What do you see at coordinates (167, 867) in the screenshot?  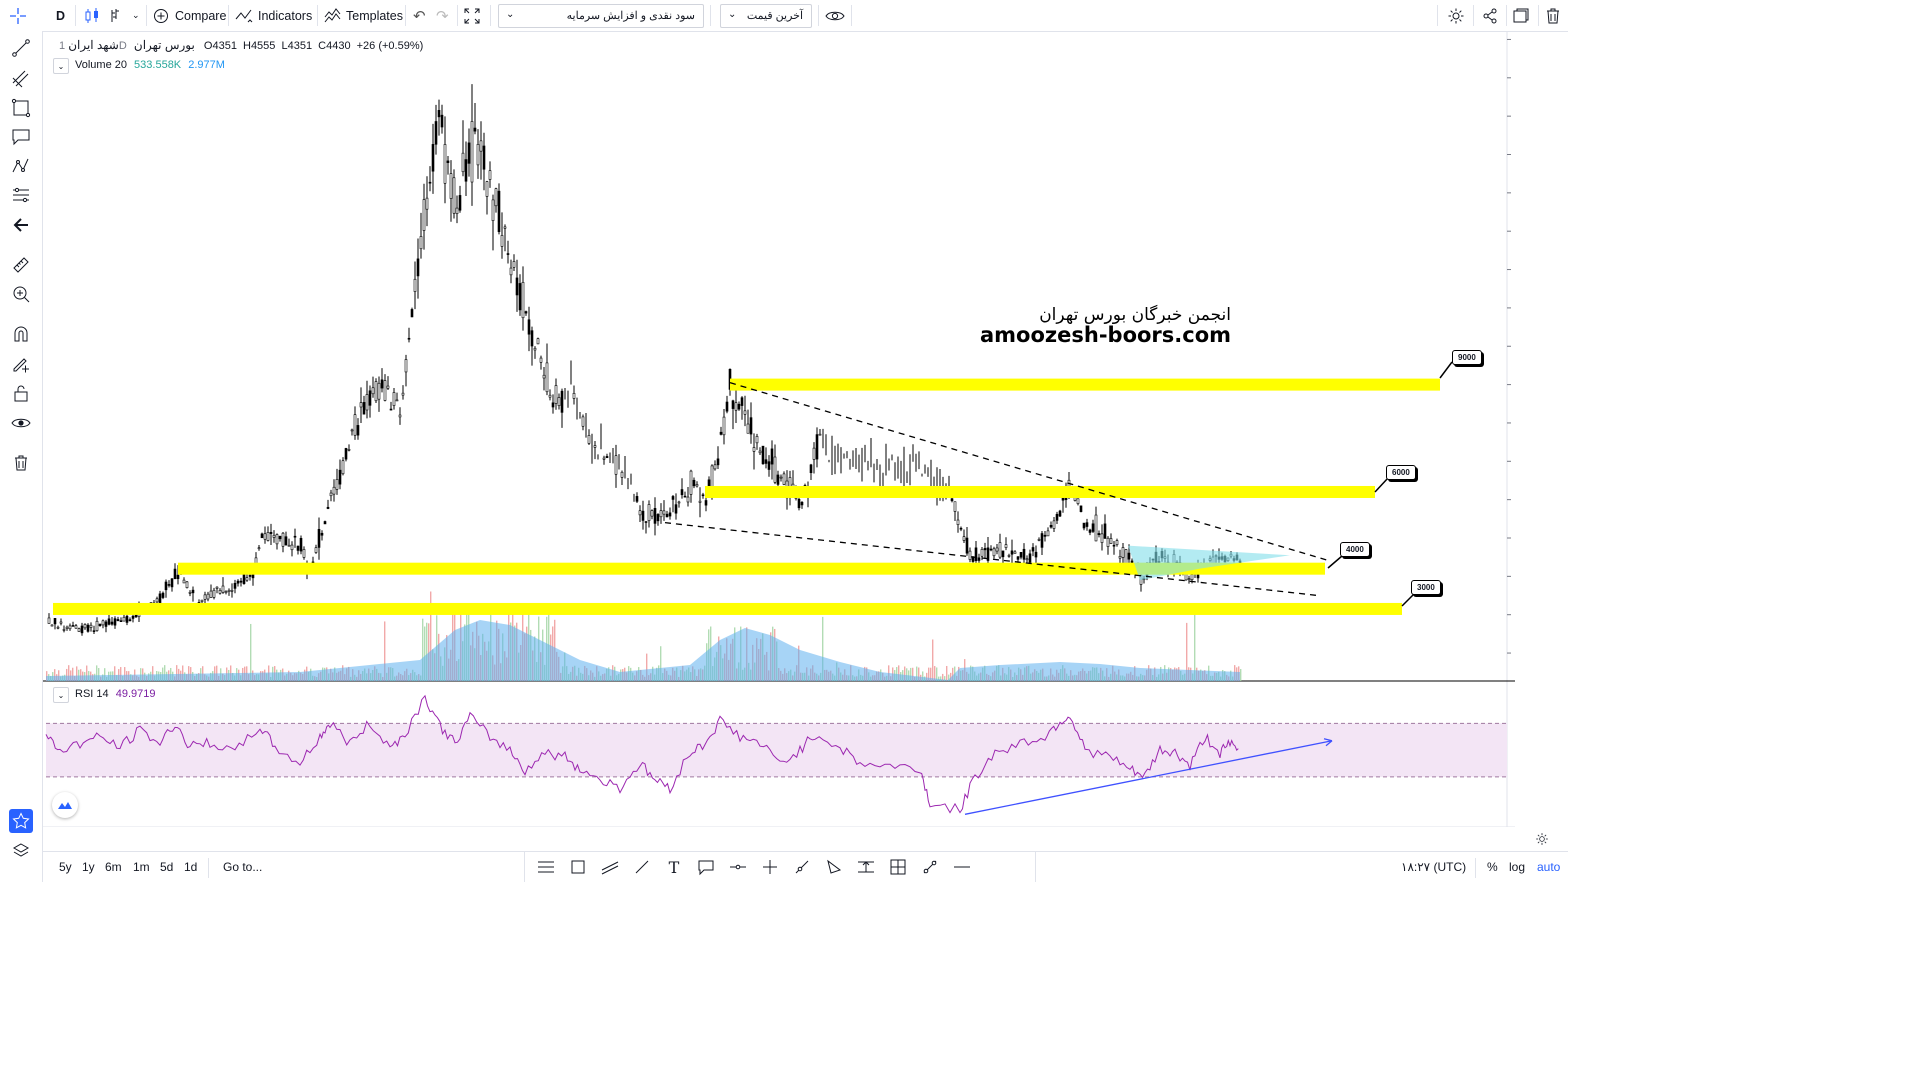 I see `range-5d-button: 5d` at bounding box center [167, 867].